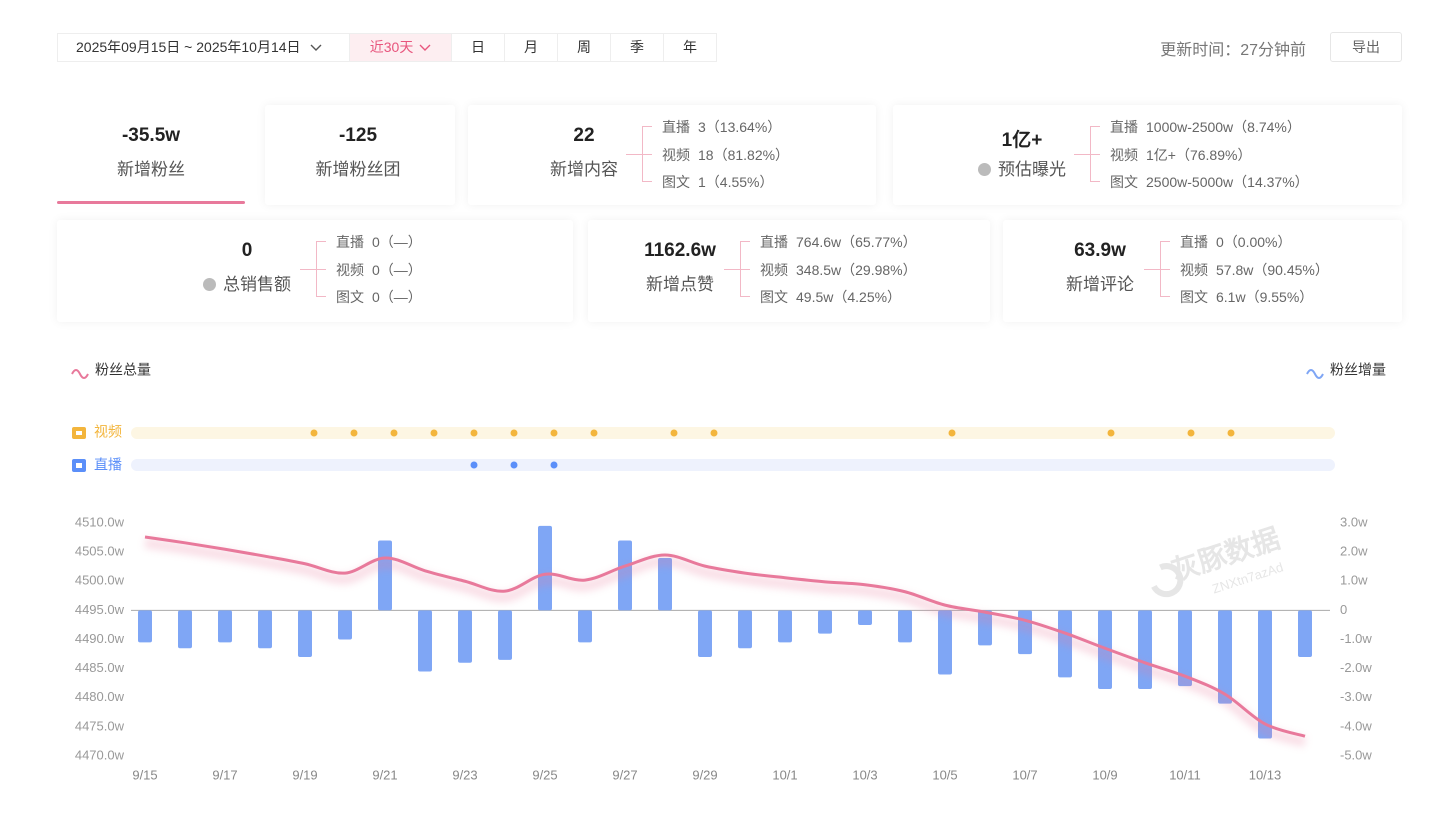 Image resolution: width=1432 pixels, height=832 pixels. Describe the element at coordinates (1272, 270) in the screenshot. I see `breakdown-value: 57.8w（90.45%）` at that location.